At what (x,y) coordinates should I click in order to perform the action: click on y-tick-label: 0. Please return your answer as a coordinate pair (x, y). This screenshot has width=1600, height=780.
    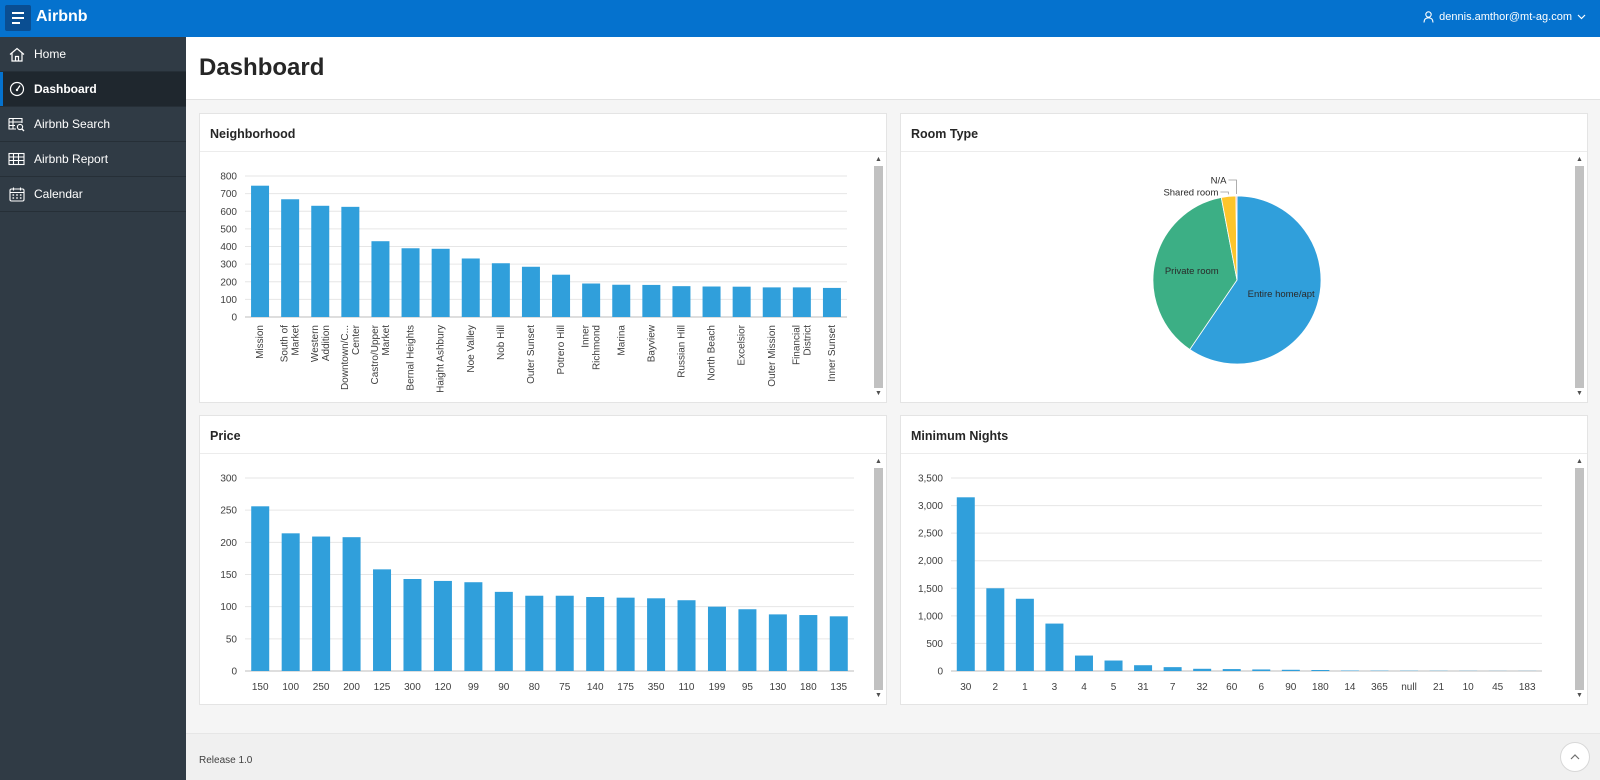
    Looking at the image, I should click on (940, 672).